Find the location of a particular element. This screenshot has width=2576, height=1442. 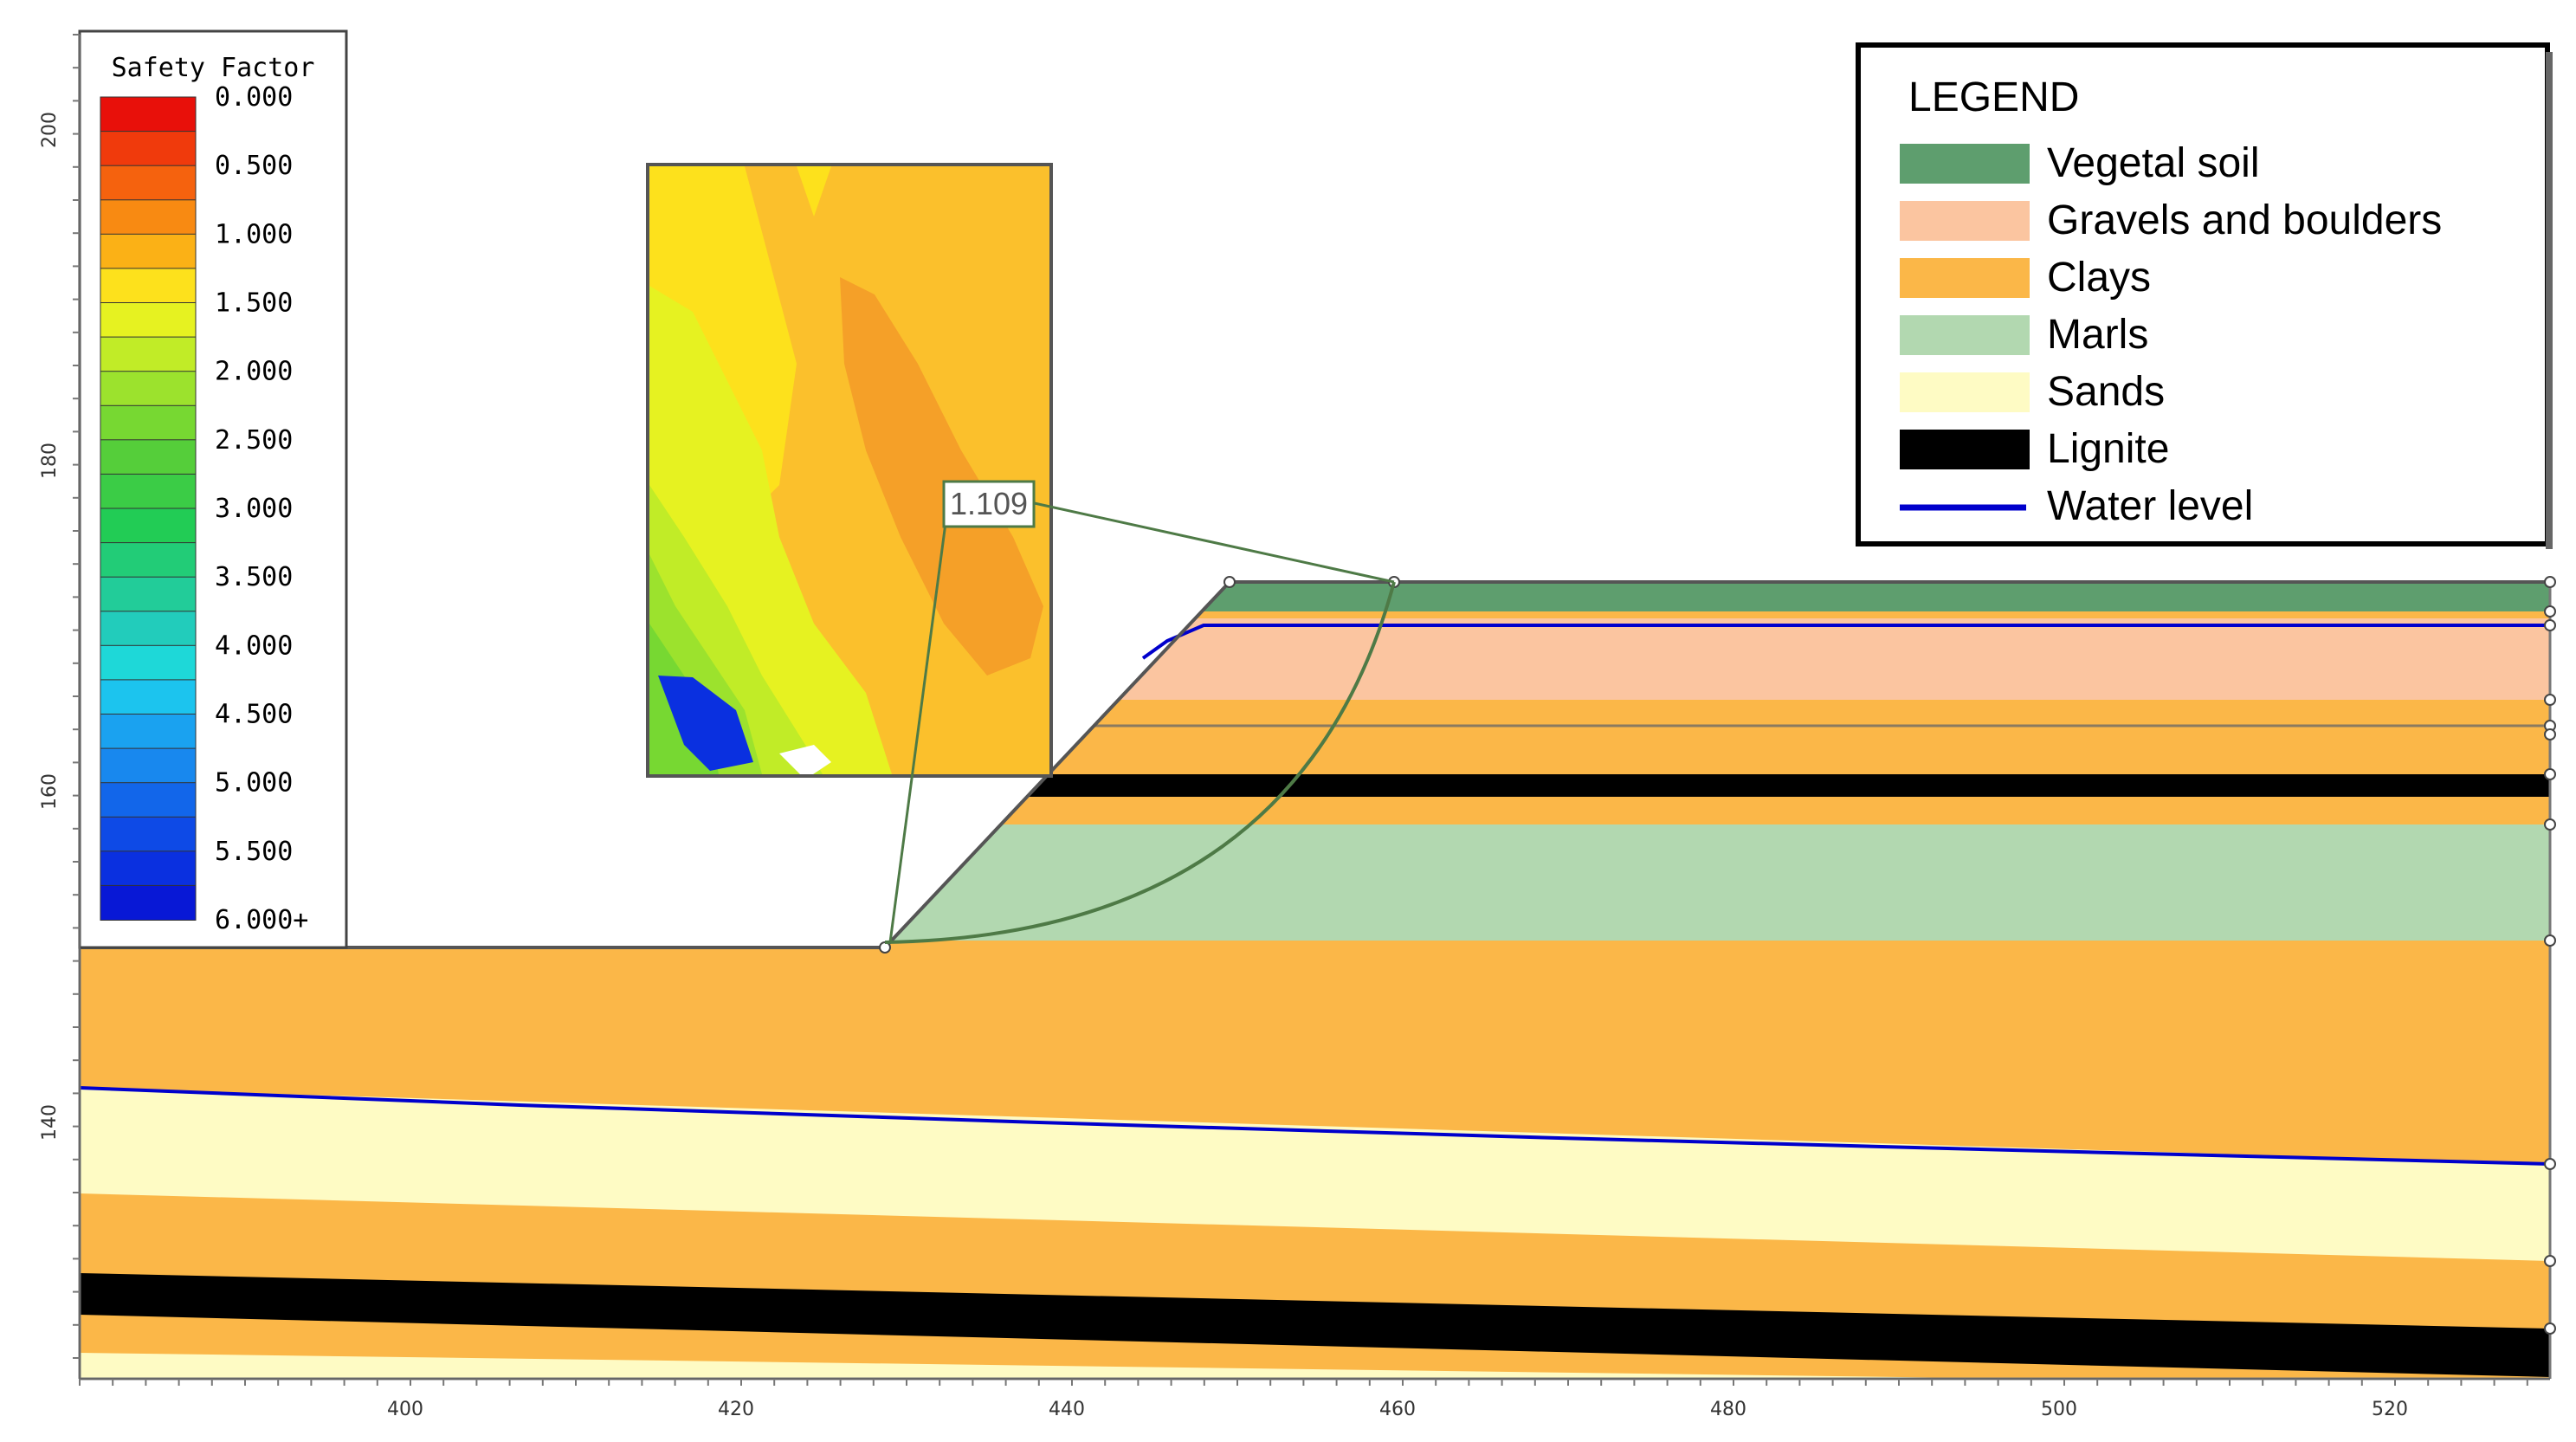

scale-tick-label: 0.500 is located at coordinates (254, 166).